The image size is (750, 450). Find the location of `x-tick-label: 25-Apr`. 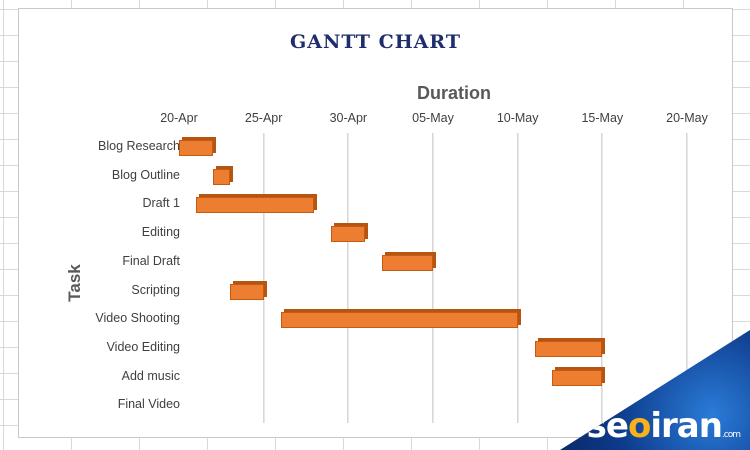

x-tick-label: 25-Apr is located at coordinates (263, 118).